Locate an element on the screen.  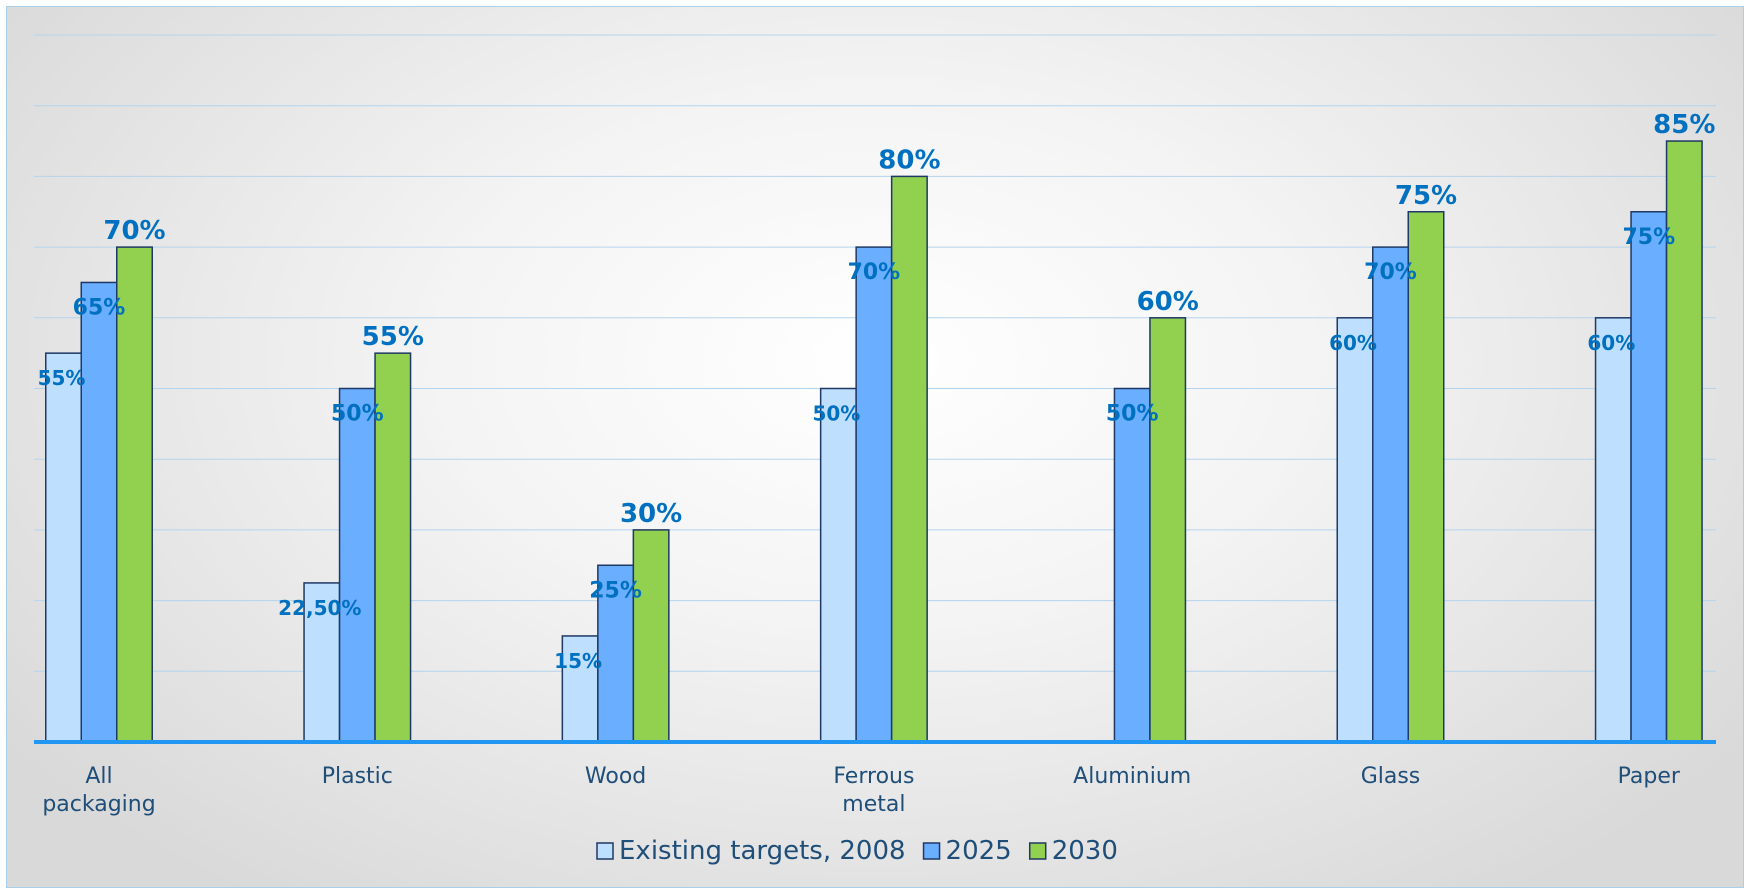
x-tick-label: Paper is located at coordinates (1649, 776).